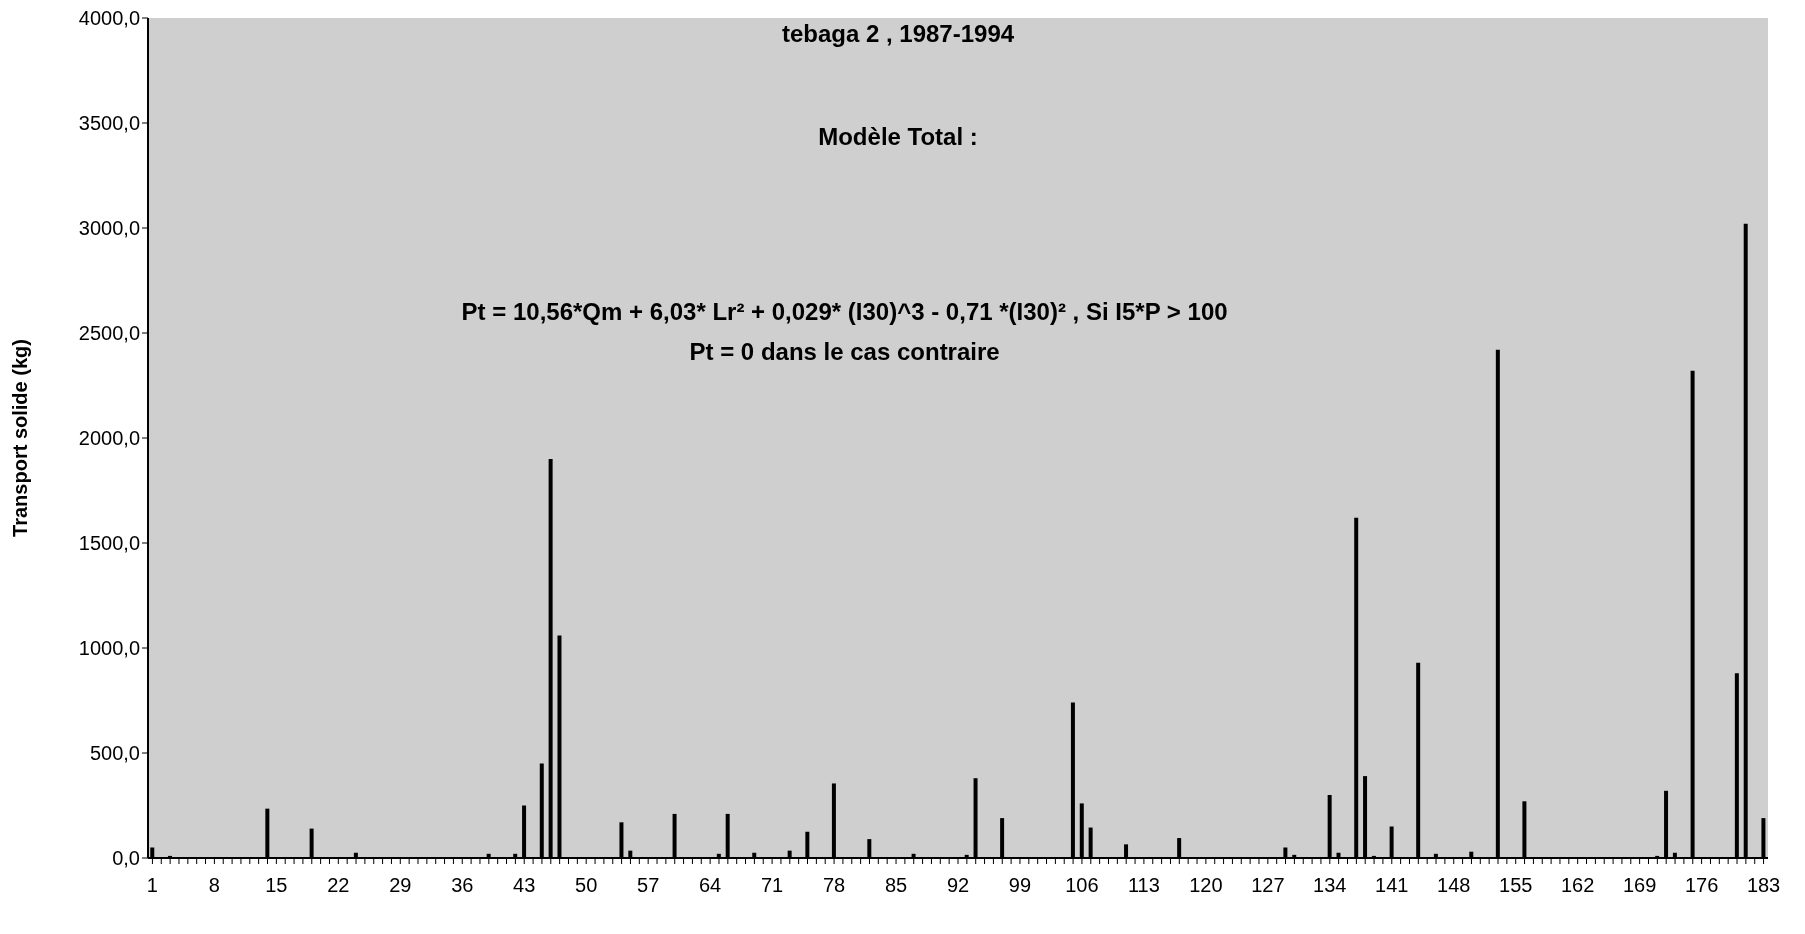  I want to click on x-tick-label: 64, so click(710, 885).